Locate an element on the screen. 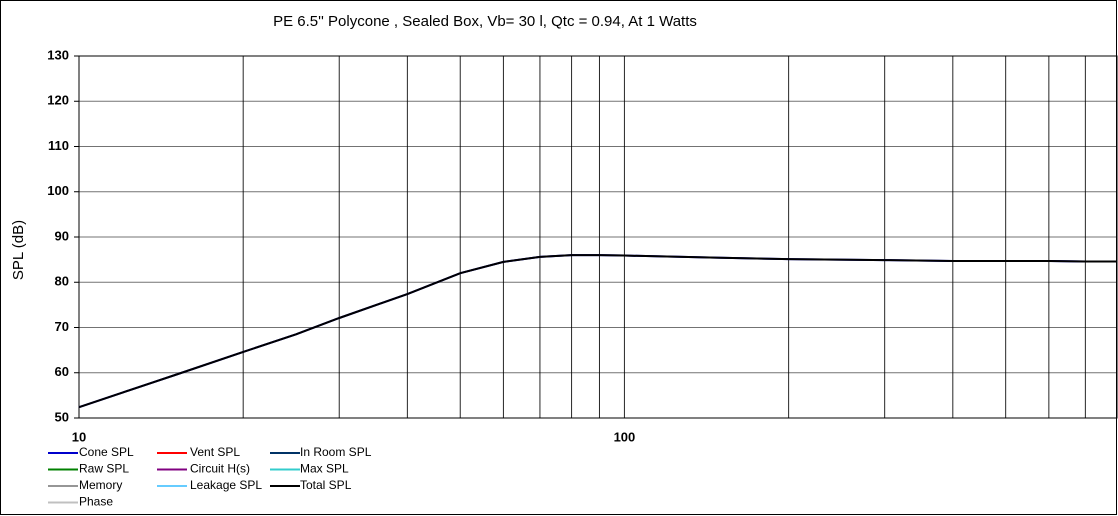 Image resolution: width=1118 pixels, height=516 pixels. y-tick-label: 50 is located at coordinates (62, 416).